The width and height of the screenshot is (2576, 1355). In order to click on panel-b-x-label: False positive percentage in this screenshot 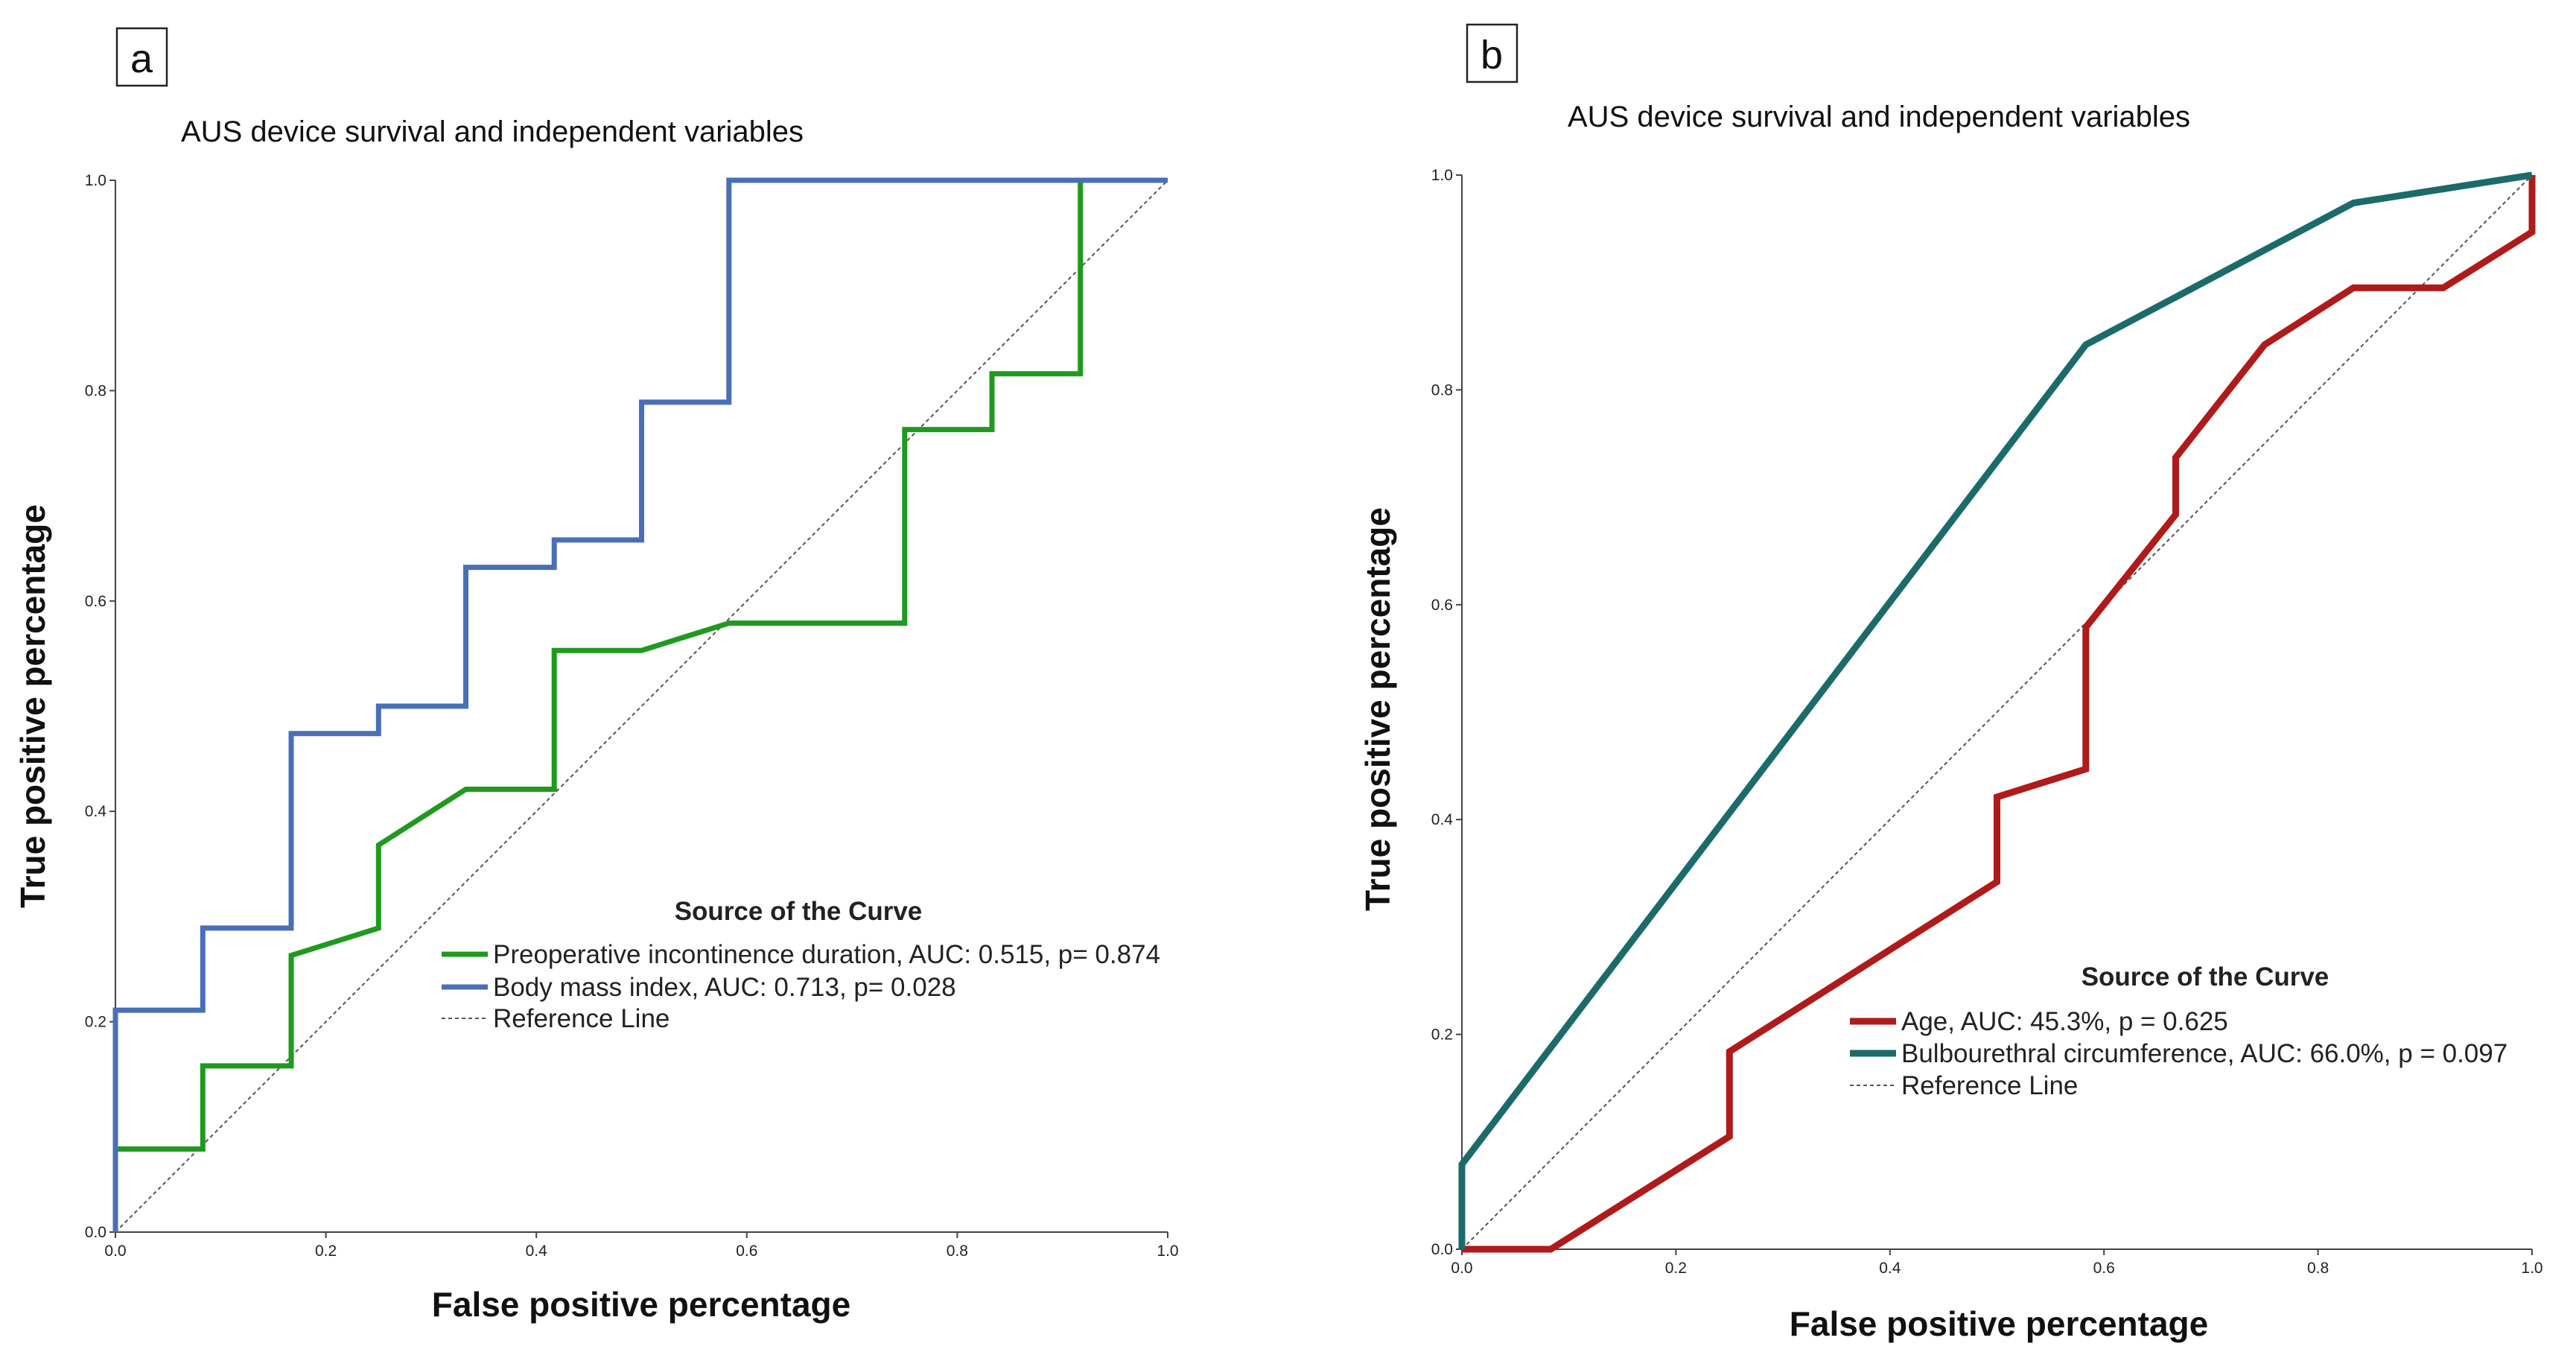, I will do `click(1999, 1323)`.